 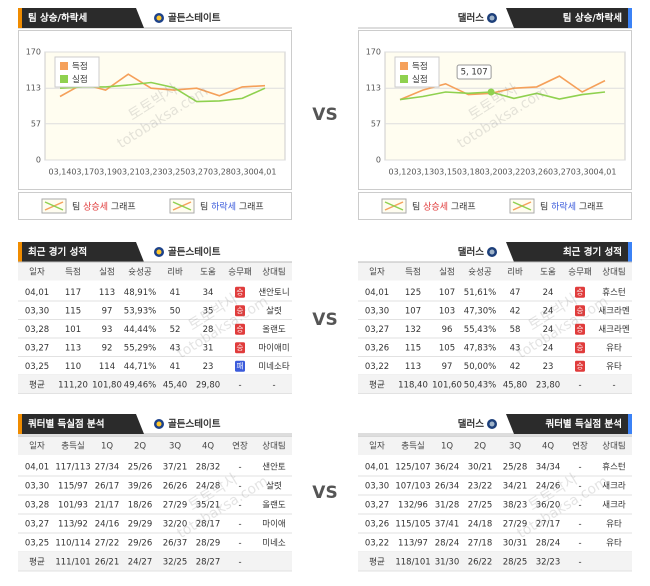 What do you see at coordinates (37, 330) in the screenshot?
I see `table-cell: 03,28` at bounding box center [37, 330].